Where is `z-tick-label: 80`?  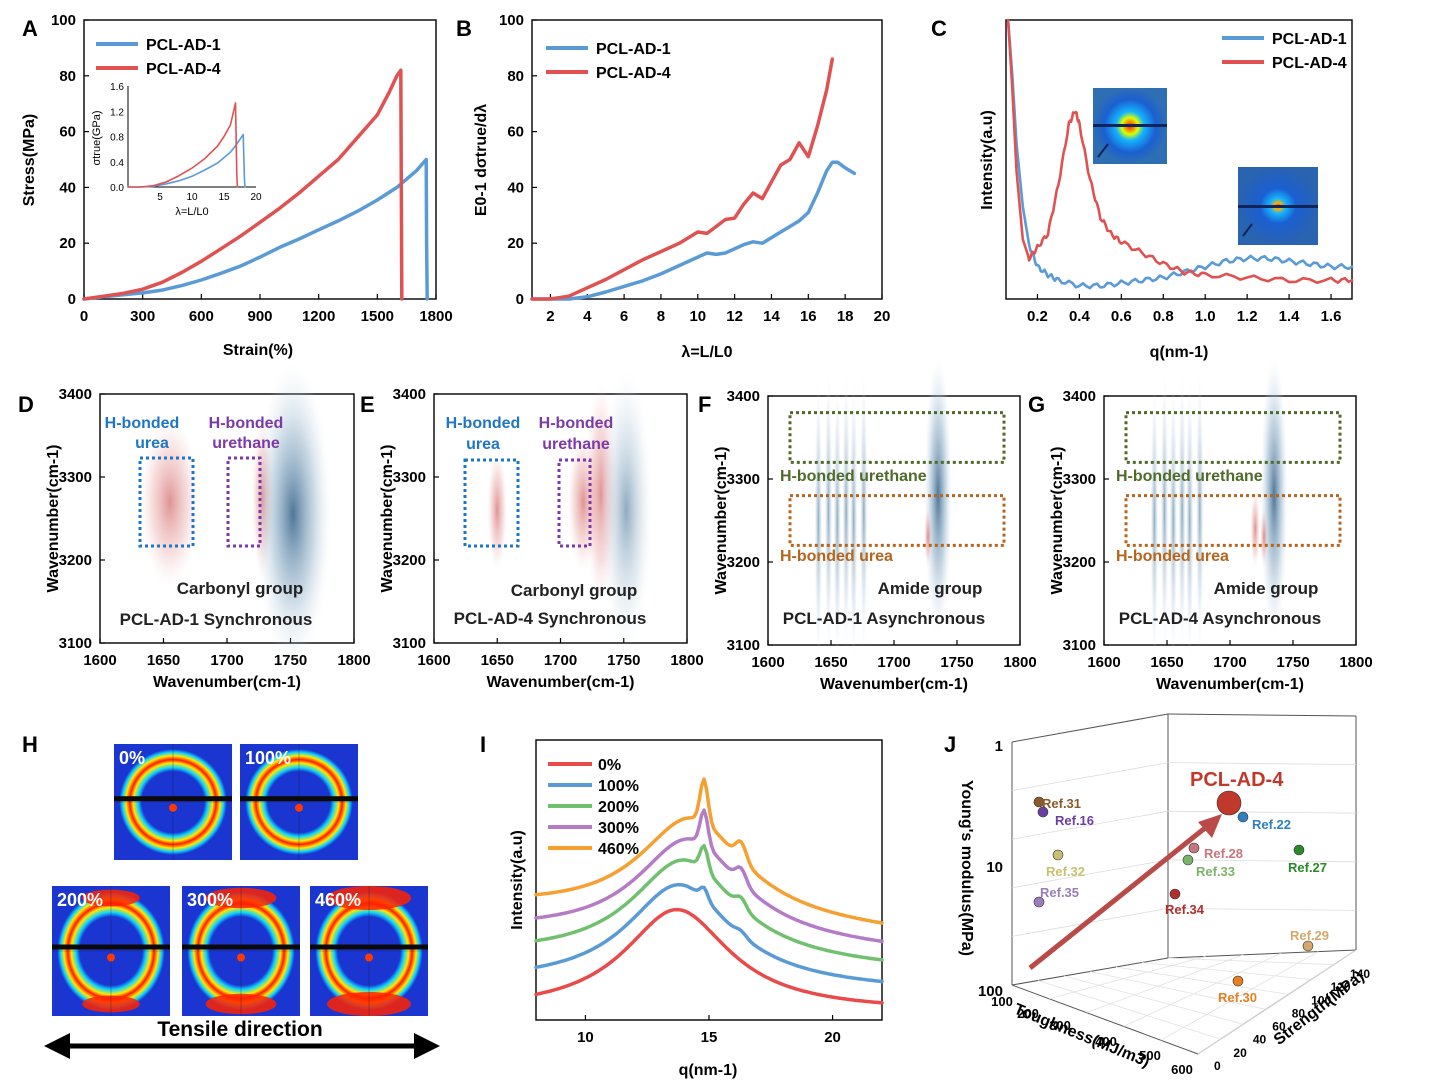
z-tick-label: 80 is located at coordinates (1299, 1013).